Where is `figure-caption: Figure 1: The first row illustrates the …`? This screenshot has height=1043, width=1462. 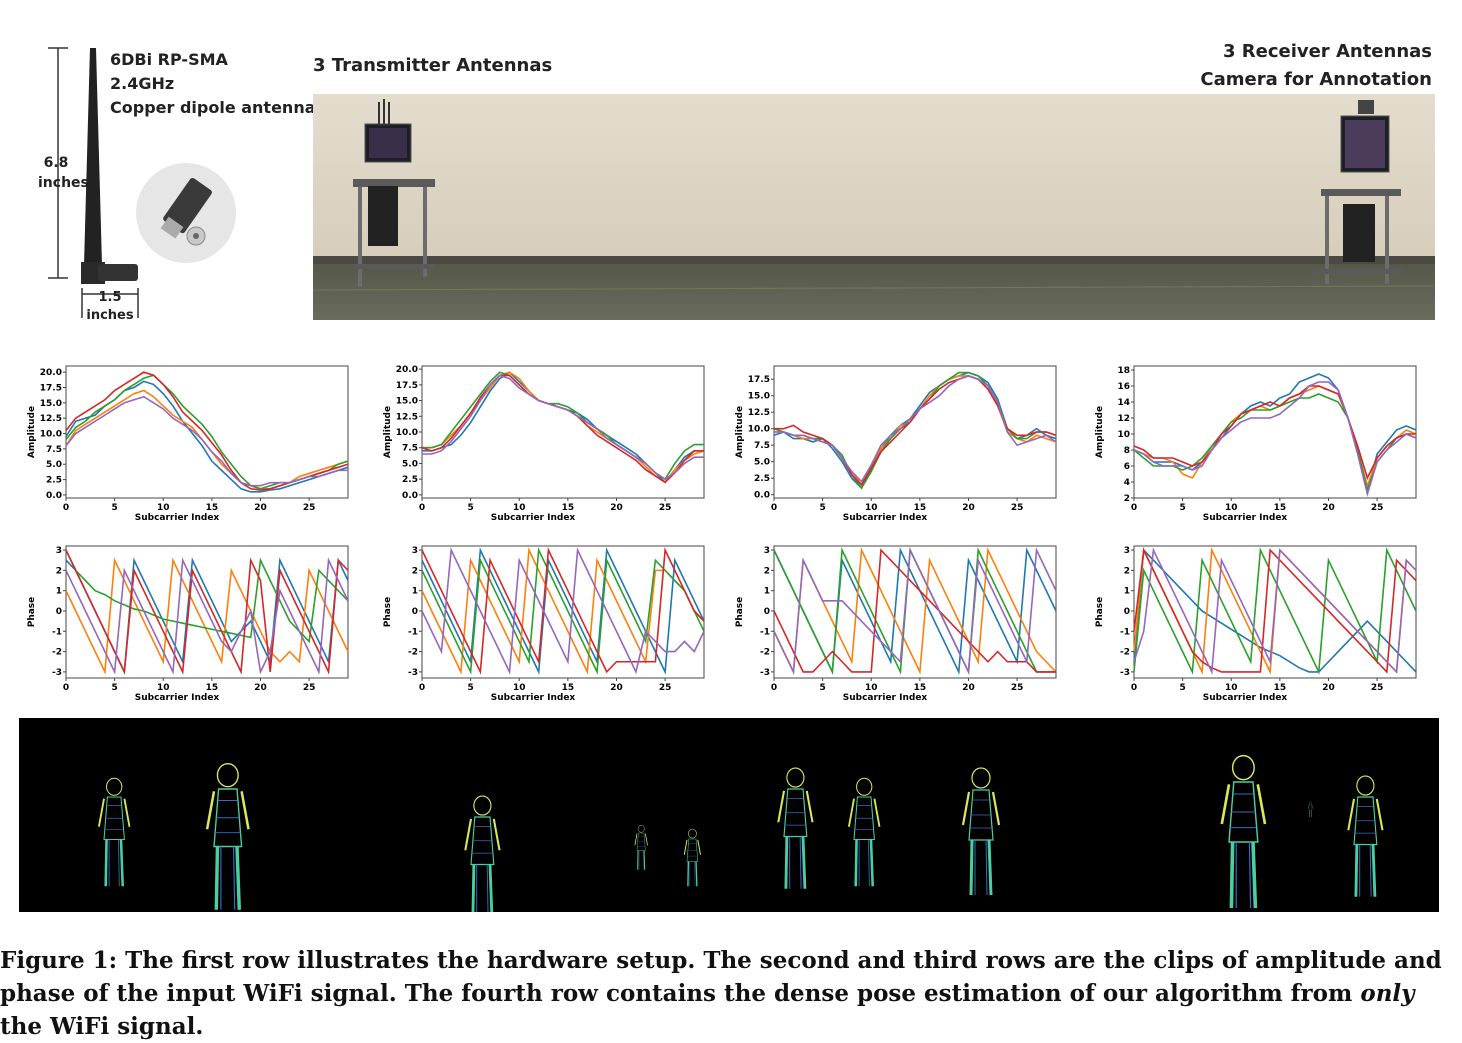
figure-caption: Figure 1: The first row illustrates the … is located at coordinates (731, 993).